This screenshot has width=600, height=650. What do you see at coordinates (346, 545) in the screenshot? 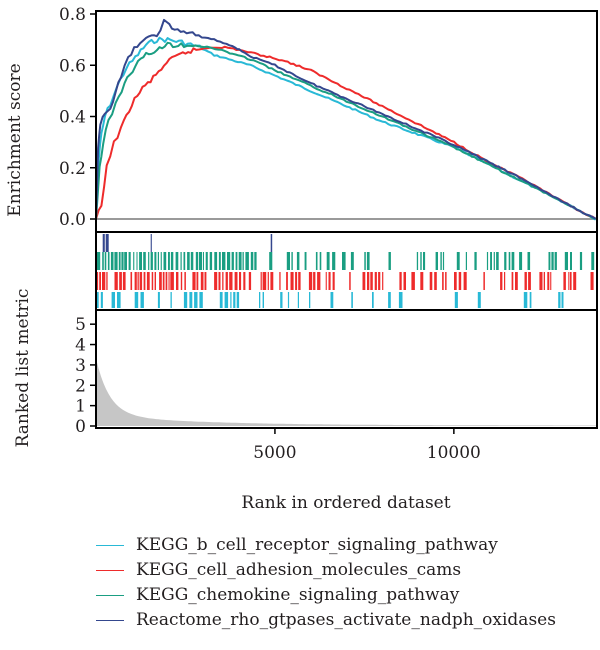
I see `legend-item: KEGG_b_cell_receptor_signaling_pathway` at bounding box center [346, 545].